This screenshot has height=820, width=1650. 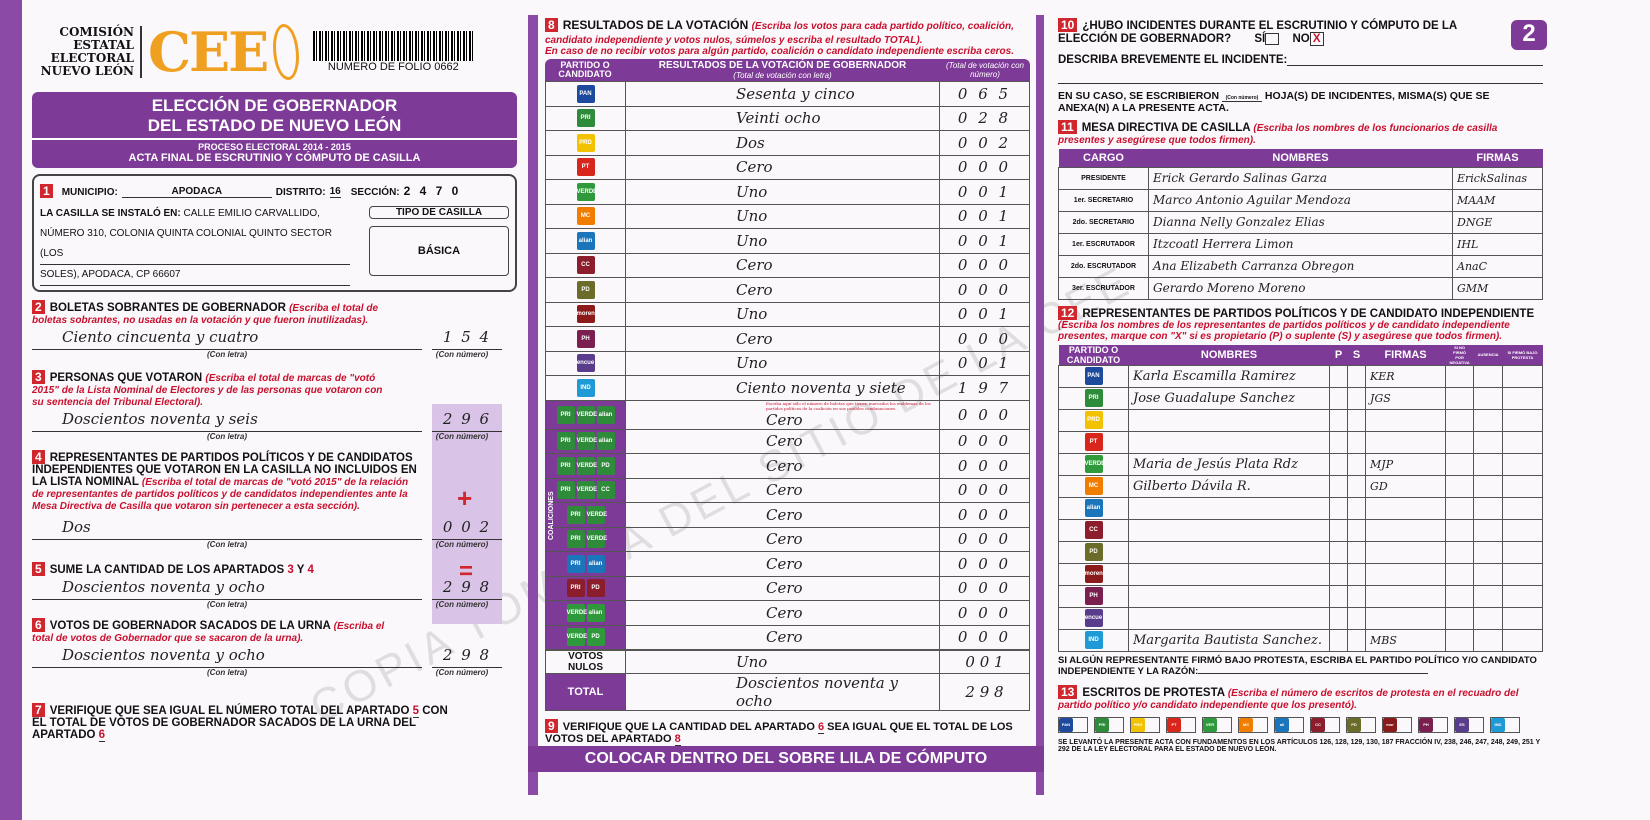 What do you see at coordinates (1300, 244) in the screenshot?
I see `nombre: Itzcoatl Herrera Limon` at bounding box center [1300, 244].